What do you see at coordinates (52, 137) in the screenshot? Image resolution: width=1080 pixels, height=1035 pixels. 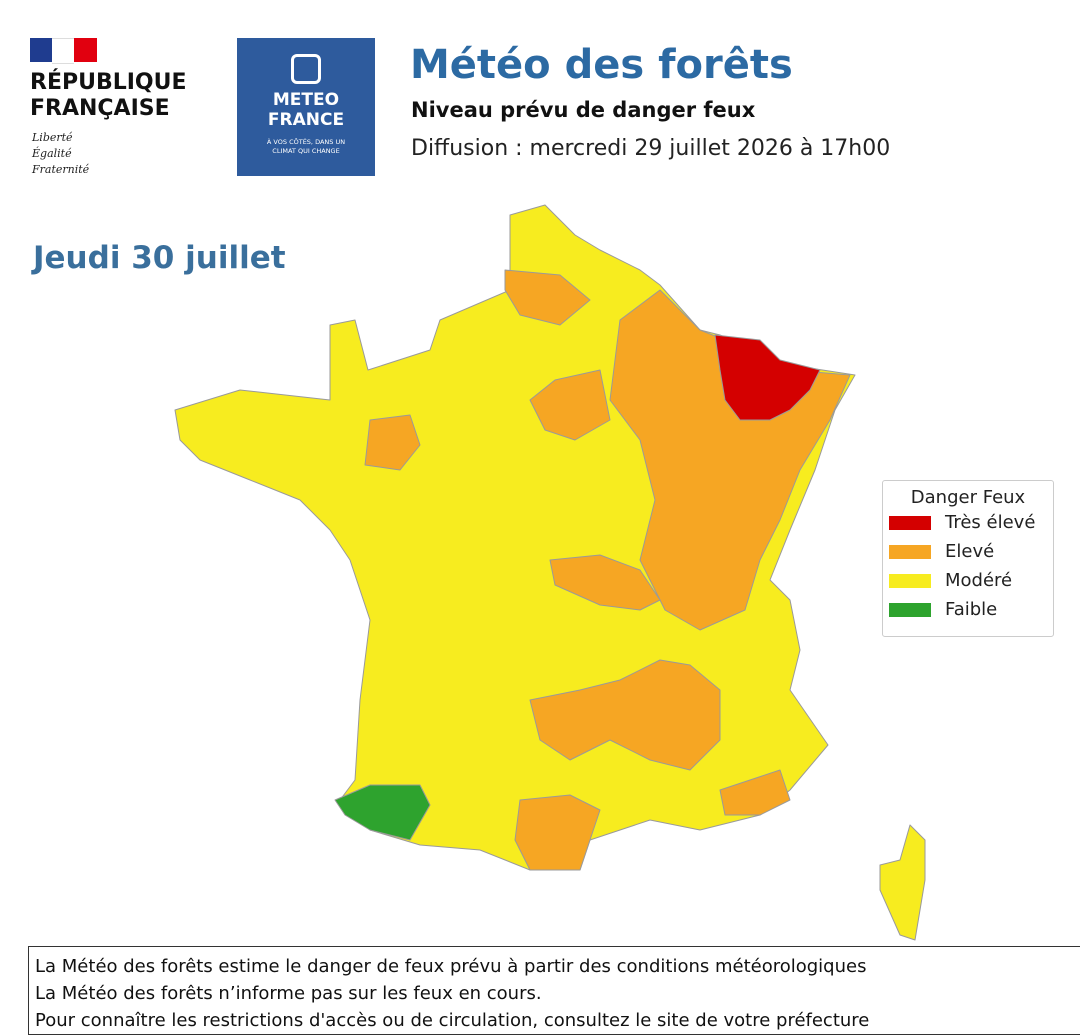 I see `motto-line: Liberté` at bounding box center [52, 137].